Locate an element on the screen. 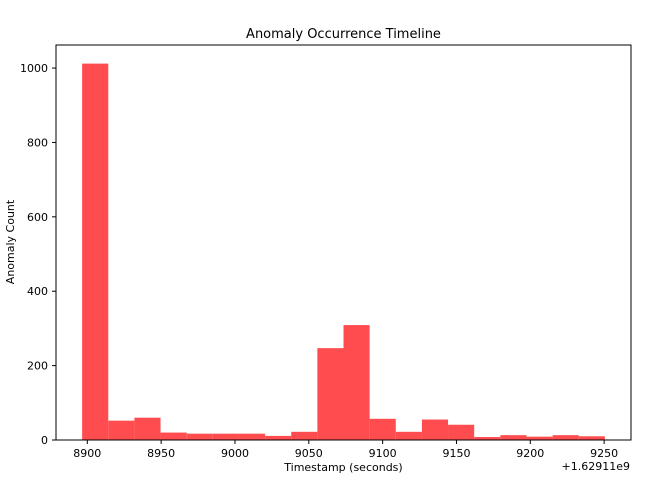 The width and height of the screenshot is (647, 493). y-tick-label: 600 is located at coordinates (37, 217).